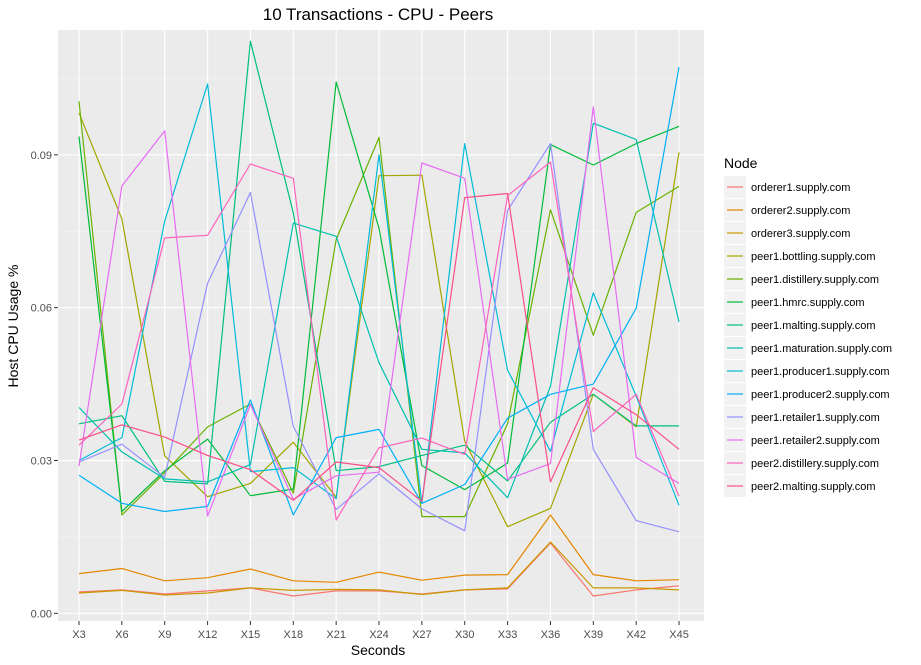 Image resolution: width=921 pixels, height=665 pixels. What do you see at coordinates (815, 441) in the screenshot?
I see `legend-label: peer1.retailer2.supply.com` at bounding box center [815, 441].